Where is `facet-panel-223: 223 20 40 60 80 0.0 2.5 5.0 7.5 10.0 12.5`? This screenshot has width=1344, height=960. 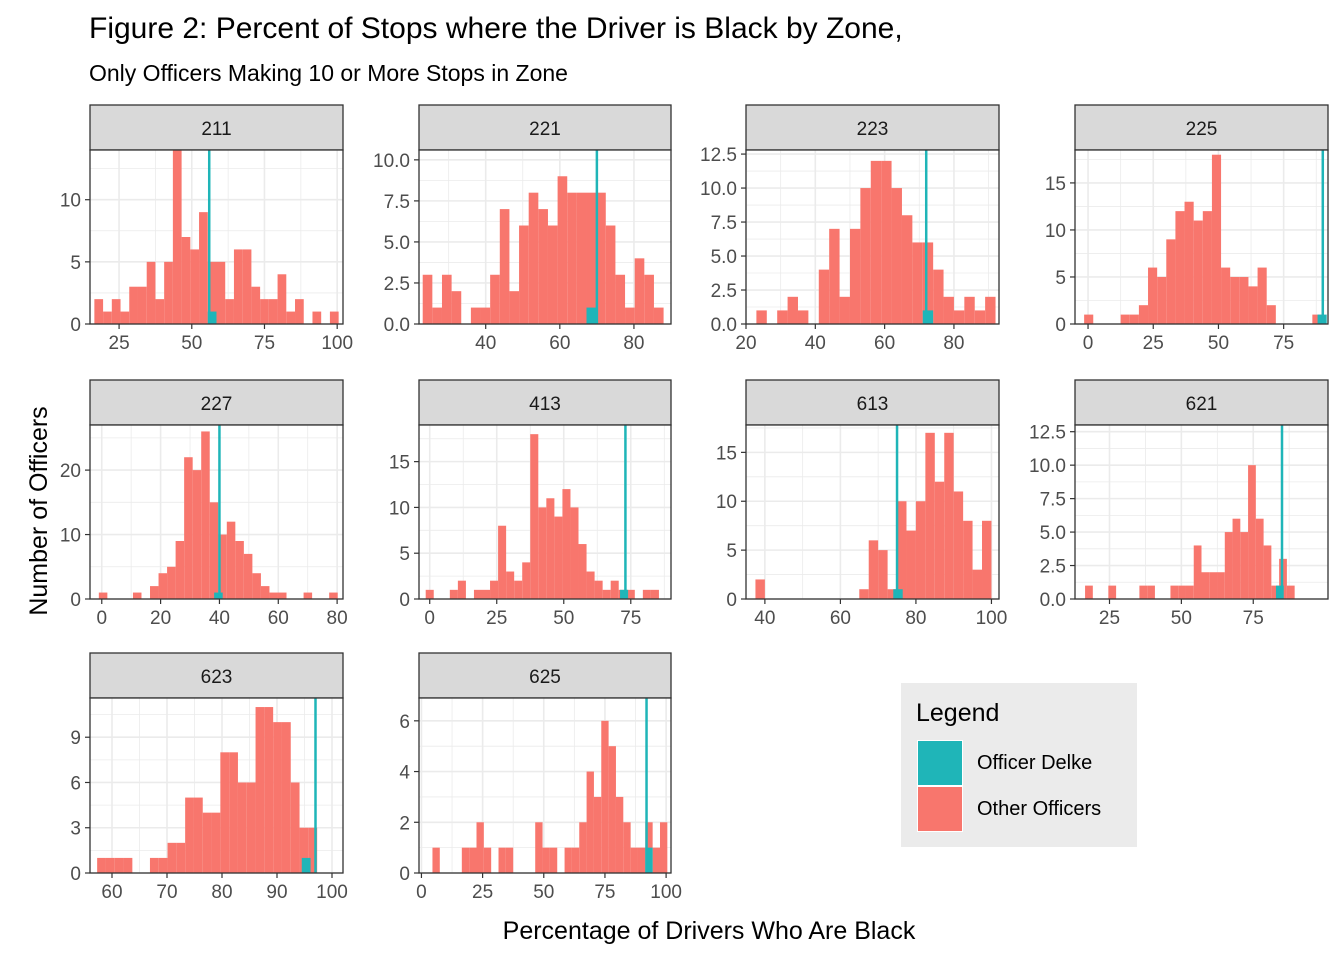
facet-panel-223: 223 20 40 60 80 0.0 2.5 5.0 7.5 10.0 12.5 is located at coordinates (850, 229).